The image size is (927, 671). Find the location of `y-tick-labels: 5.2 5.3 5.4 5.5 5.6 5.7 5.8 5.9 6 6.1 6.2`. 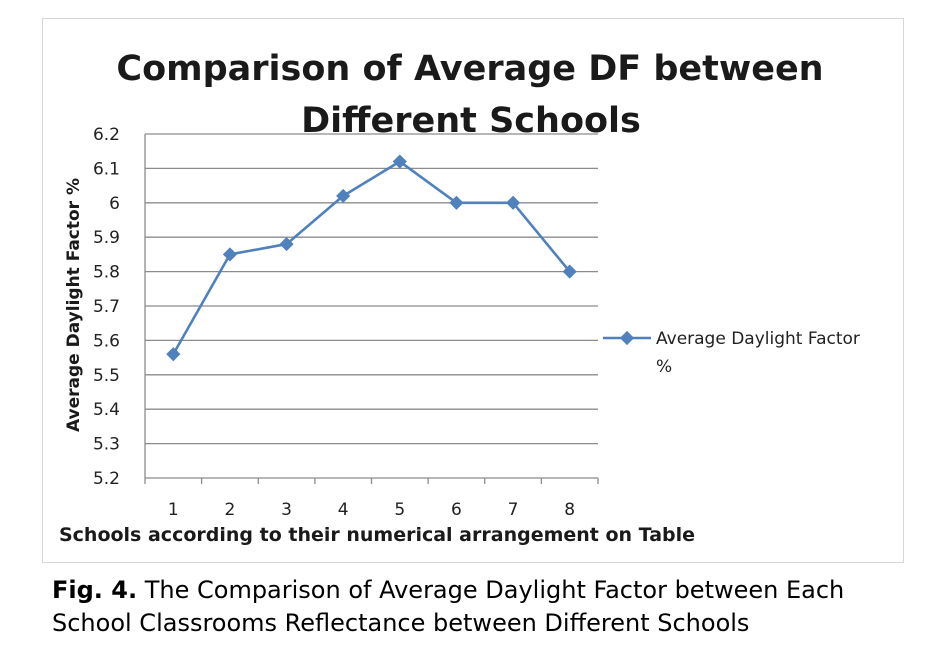

y-tick-labels: 5.2 5.3 5.4 5.5 5.6 5.7 5.8 5.9 6 6.1 6.2 is located at coordinates (106, 307).